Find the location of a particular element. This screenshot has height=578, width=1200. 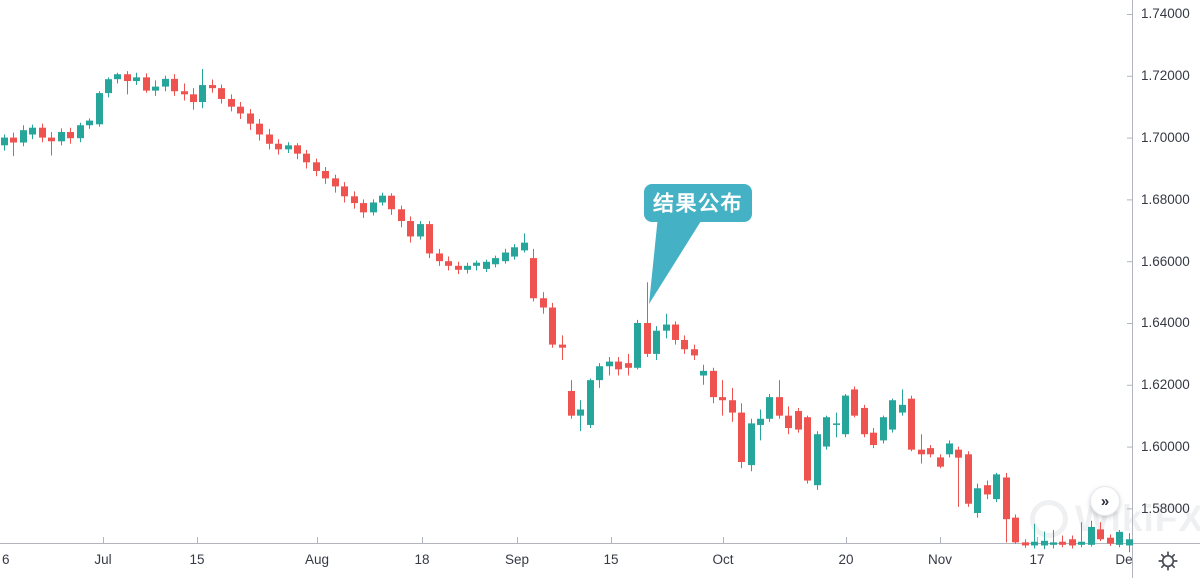

time-axis-label: 17 is located at coordinates (1037, 559).